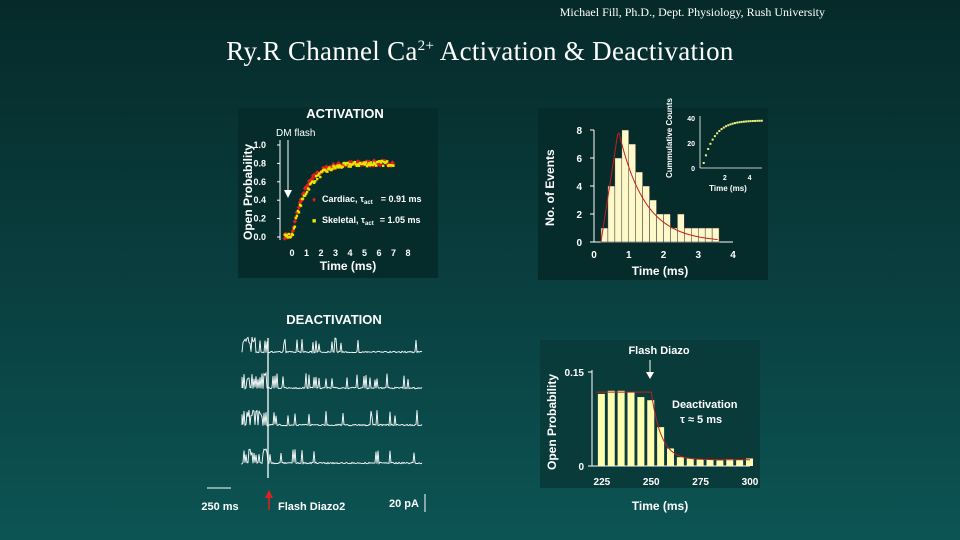  I want to click on legend-label-skeletal: Skeletal, τact = 1.05 ms, so click(371, 221).